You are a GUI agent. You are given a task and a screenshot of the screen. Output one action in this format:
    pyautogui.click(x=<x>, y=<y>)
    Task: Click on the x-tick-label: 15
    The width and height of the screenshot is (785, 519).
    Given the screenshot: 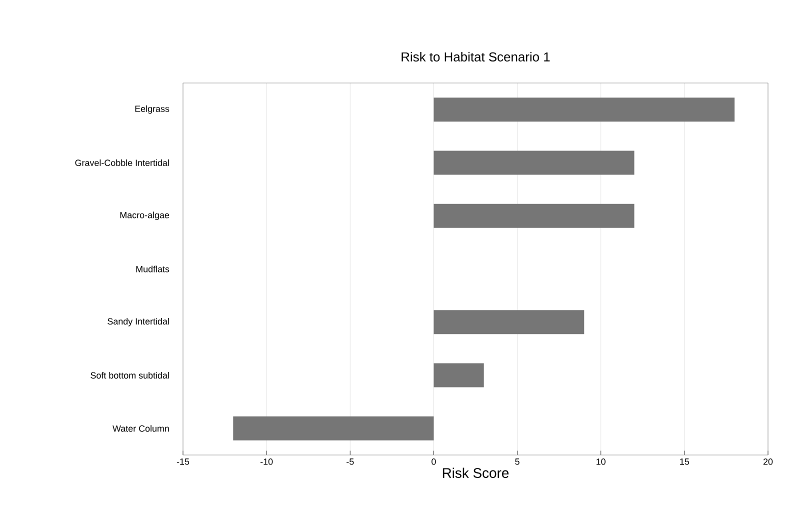 What is the action you would take?
    pyautogui.click(x=685, y=461)
    